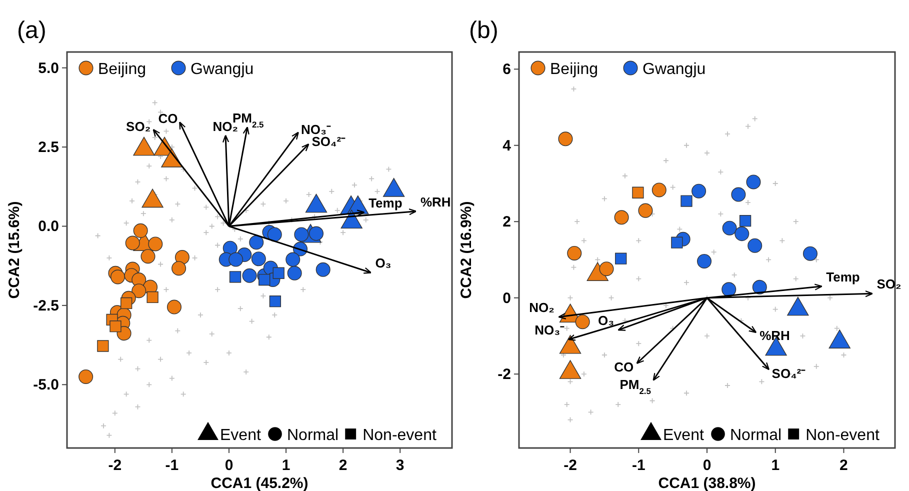  What do you see at coordinates (138, 126) in the screenshot?
I see `series-label: SO₂` at bounding box center [138, 126].